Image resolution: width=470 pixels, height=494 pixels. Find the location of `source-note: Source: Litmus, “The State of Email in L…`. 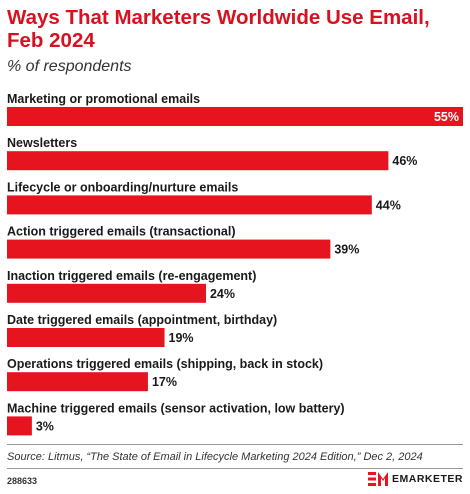

source-note: Source: Litmus, “The State of Email in L… is located at coordinates (215, 457).